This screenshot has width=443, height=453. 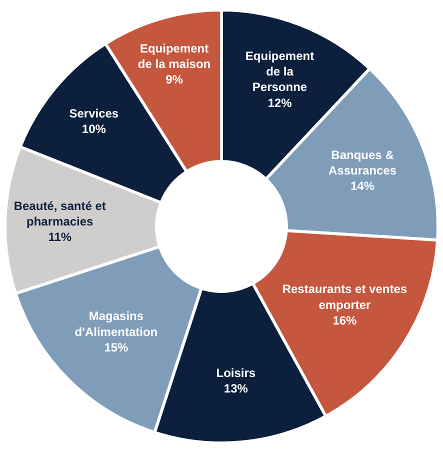 I want to click on data-label: 14%, so click(x=362, y=186).